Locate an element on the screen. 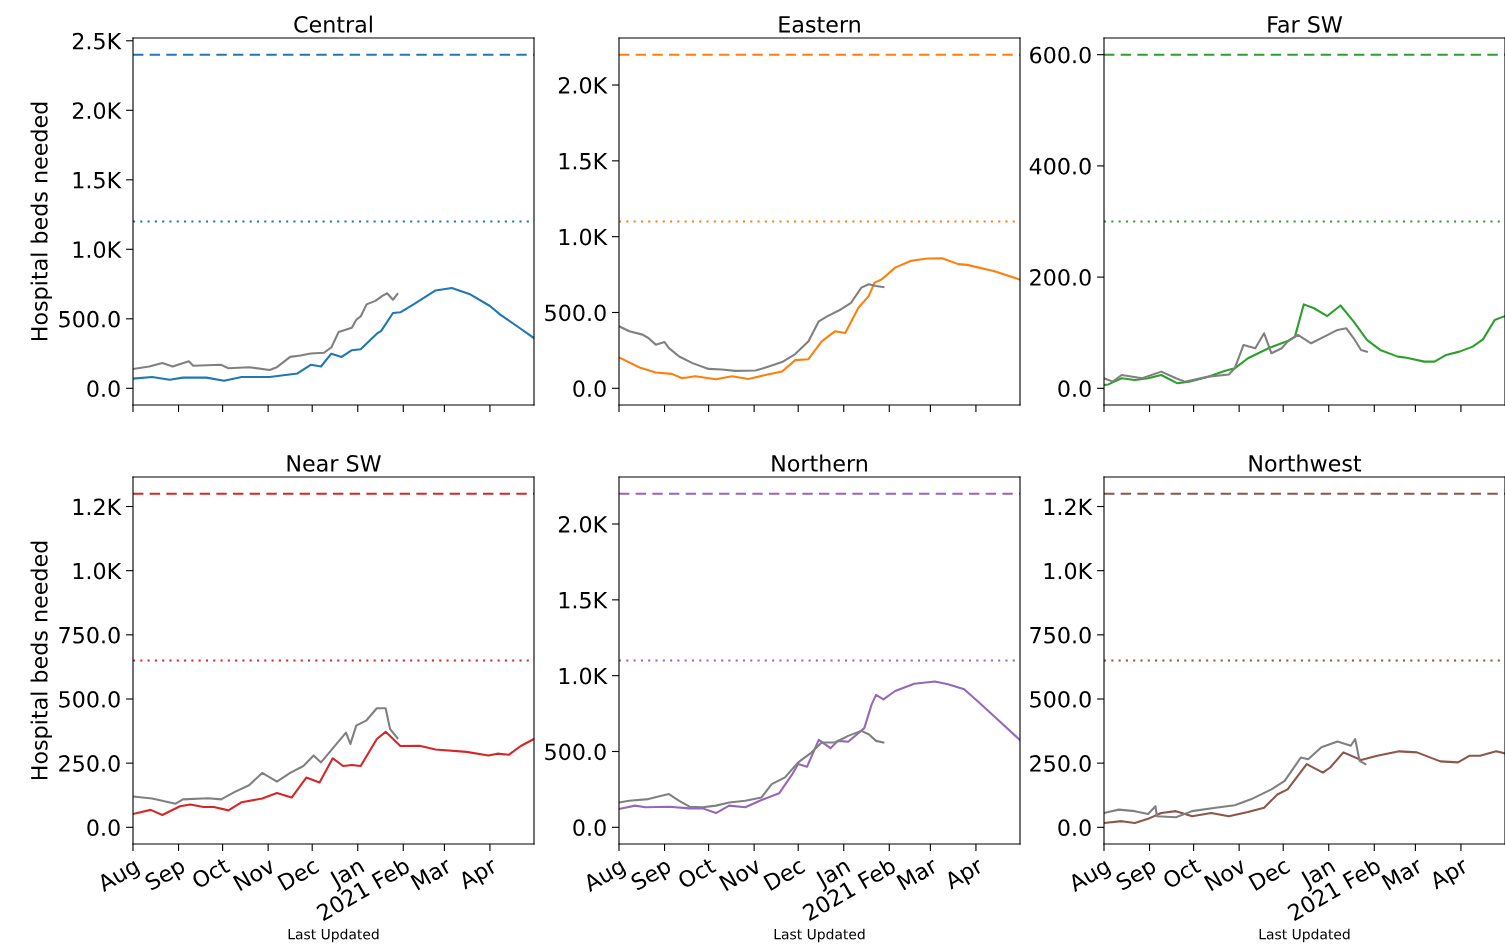 The image size is (1505, 952). chart-title: Far SW is located at coordinates (1305, 24).